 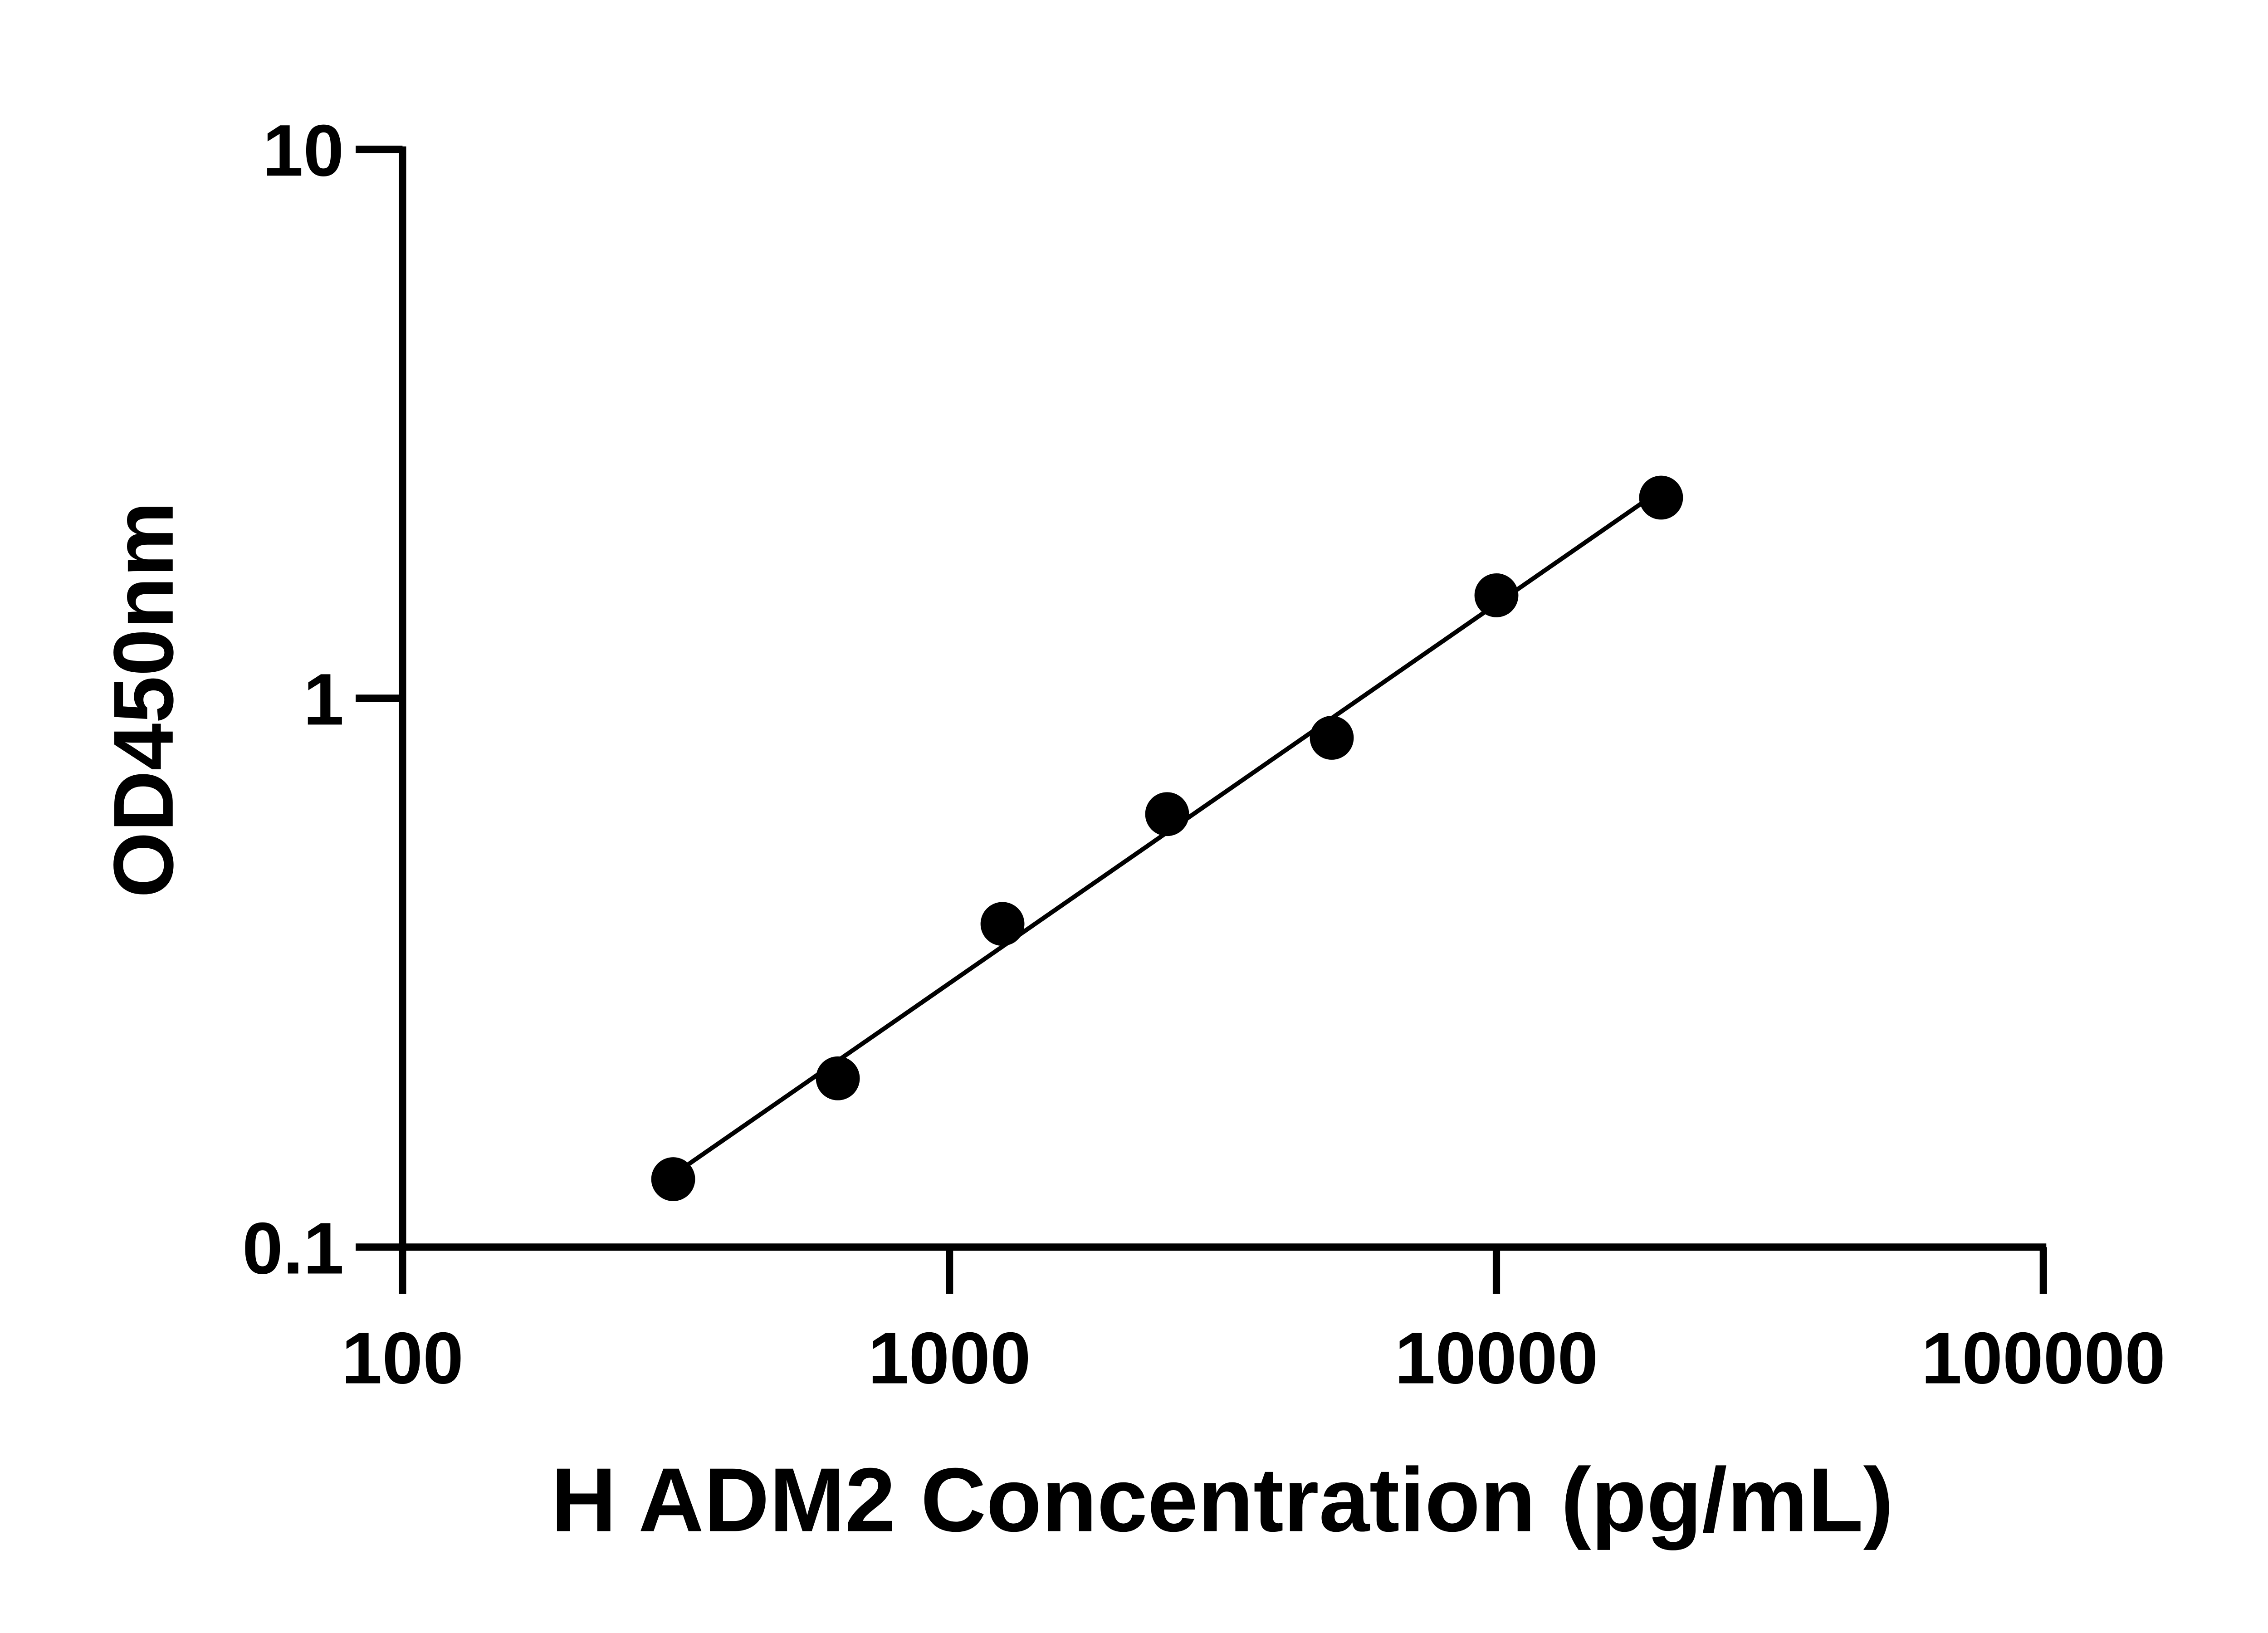 I want to click on y-axis-label: OD450nm, so click(x=144, y=700).